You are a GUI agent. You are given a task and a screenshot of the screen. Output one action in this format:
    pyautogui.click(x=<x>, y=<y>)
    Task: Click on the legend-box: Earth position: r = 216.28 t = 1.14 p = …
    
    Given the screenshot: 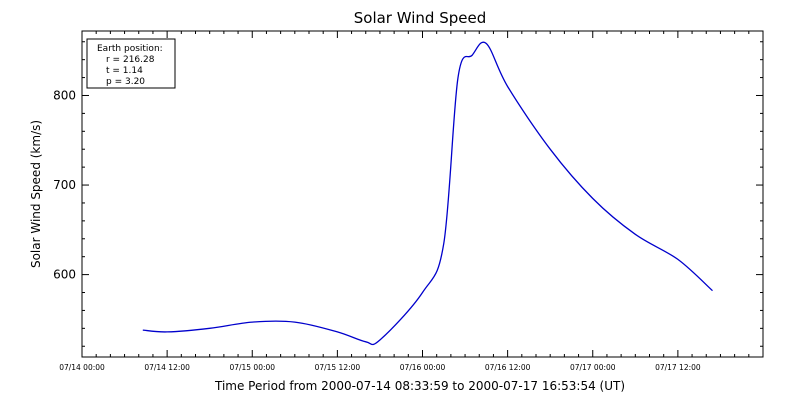 What is the action you would take?
    pyautogui.click(x=131, y=63)
    